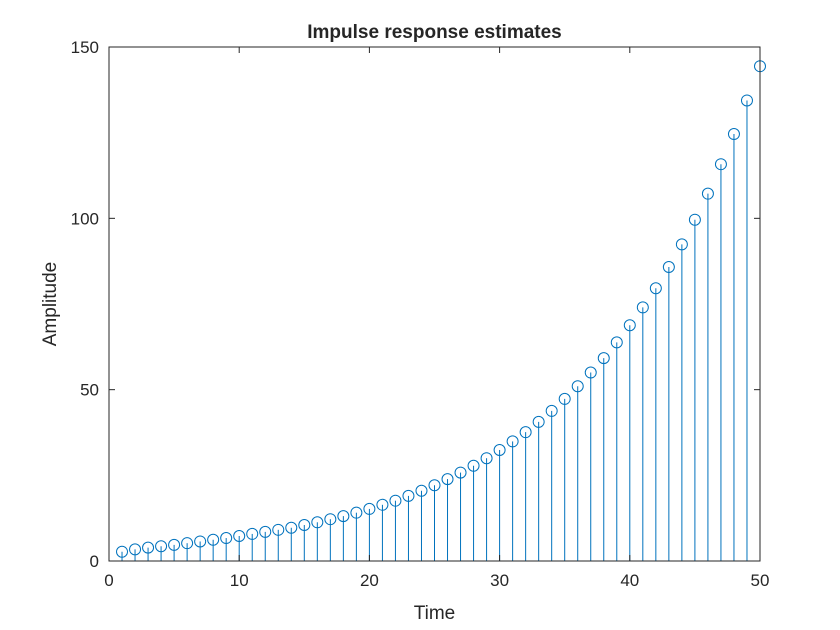 This screenshot has height=630, width=840. What do you see at coordinates (108, 580) in the screenshot?
I see `x-tick-label: 0` at bounding box center [108, 580].